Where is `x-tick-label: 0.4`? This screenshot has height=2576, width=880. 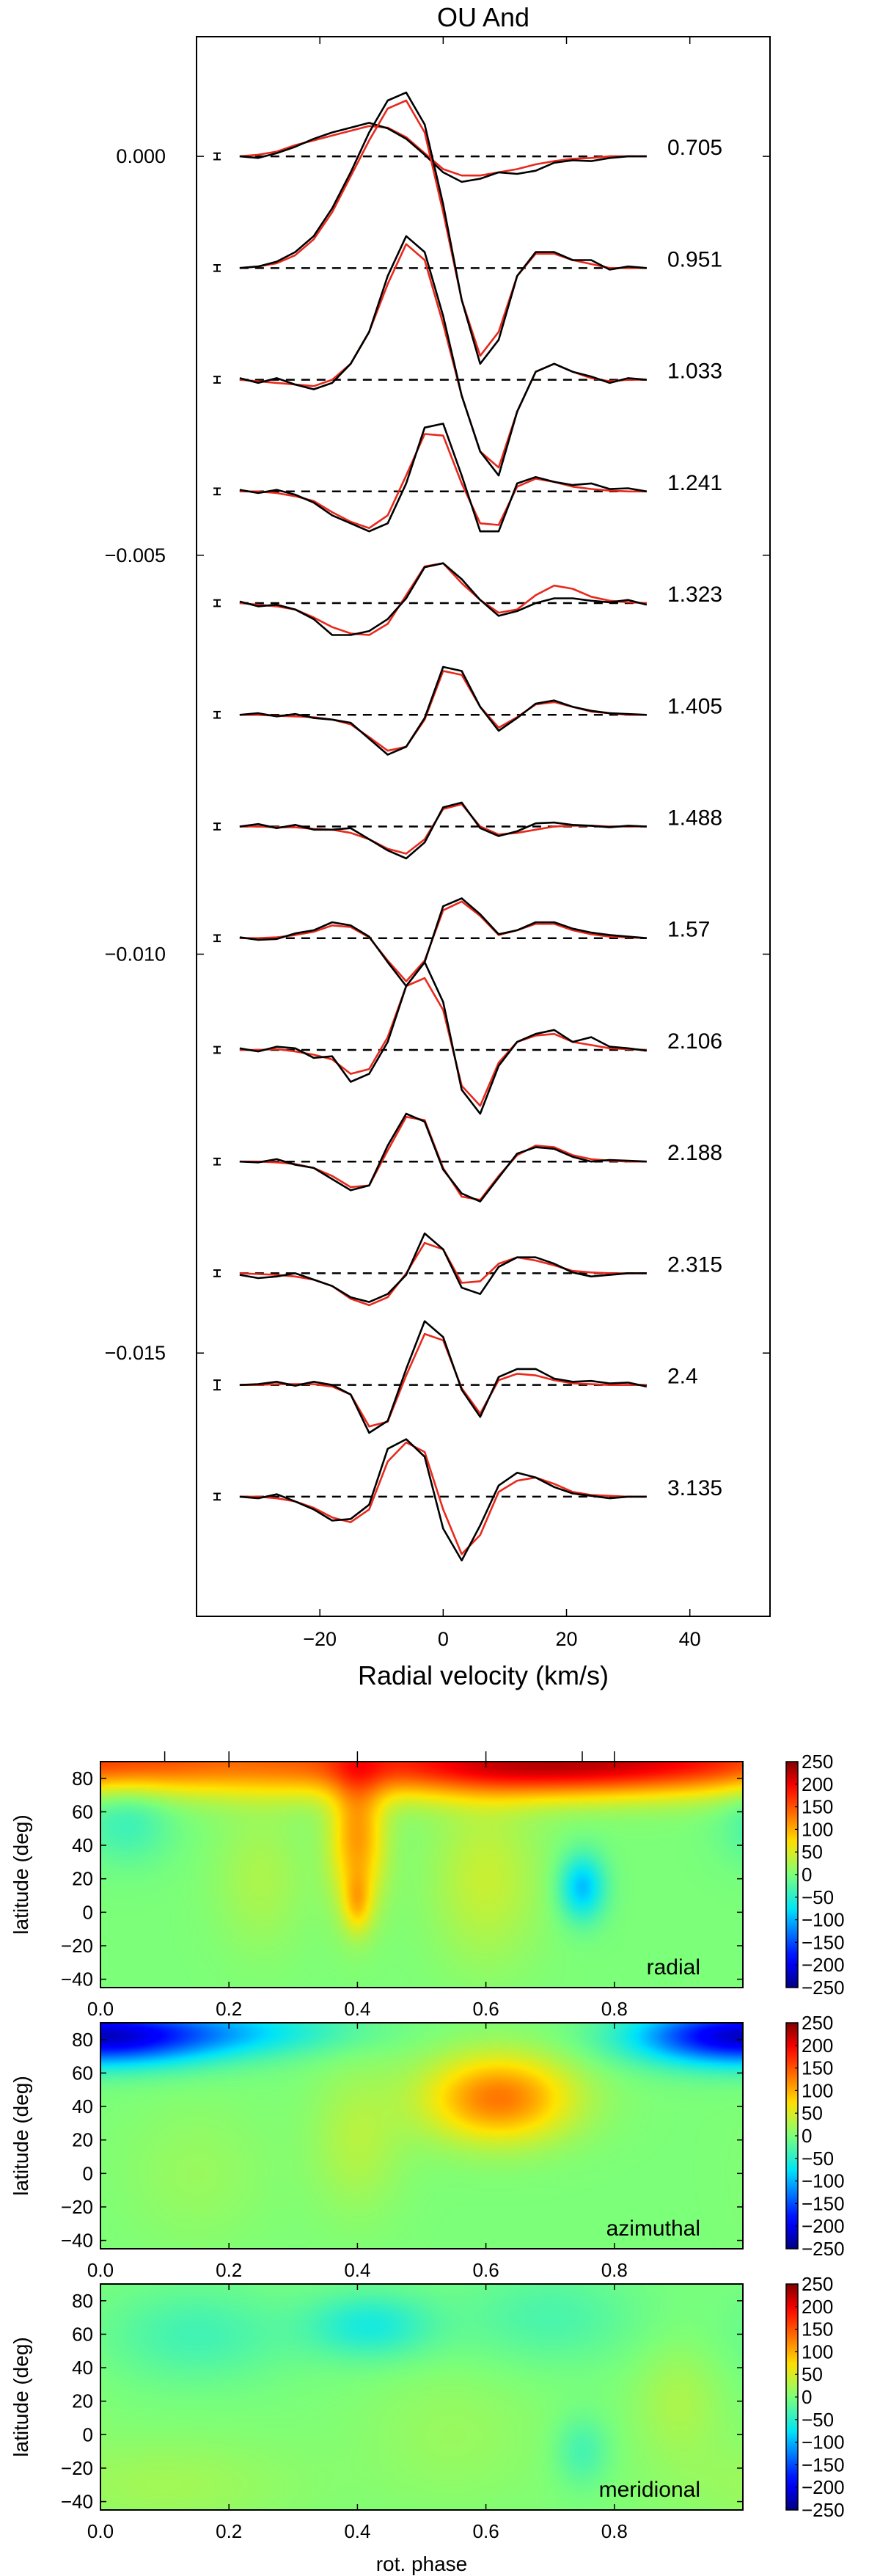 x-tick-label: 0.4 is located at coordinates (357, 2270).